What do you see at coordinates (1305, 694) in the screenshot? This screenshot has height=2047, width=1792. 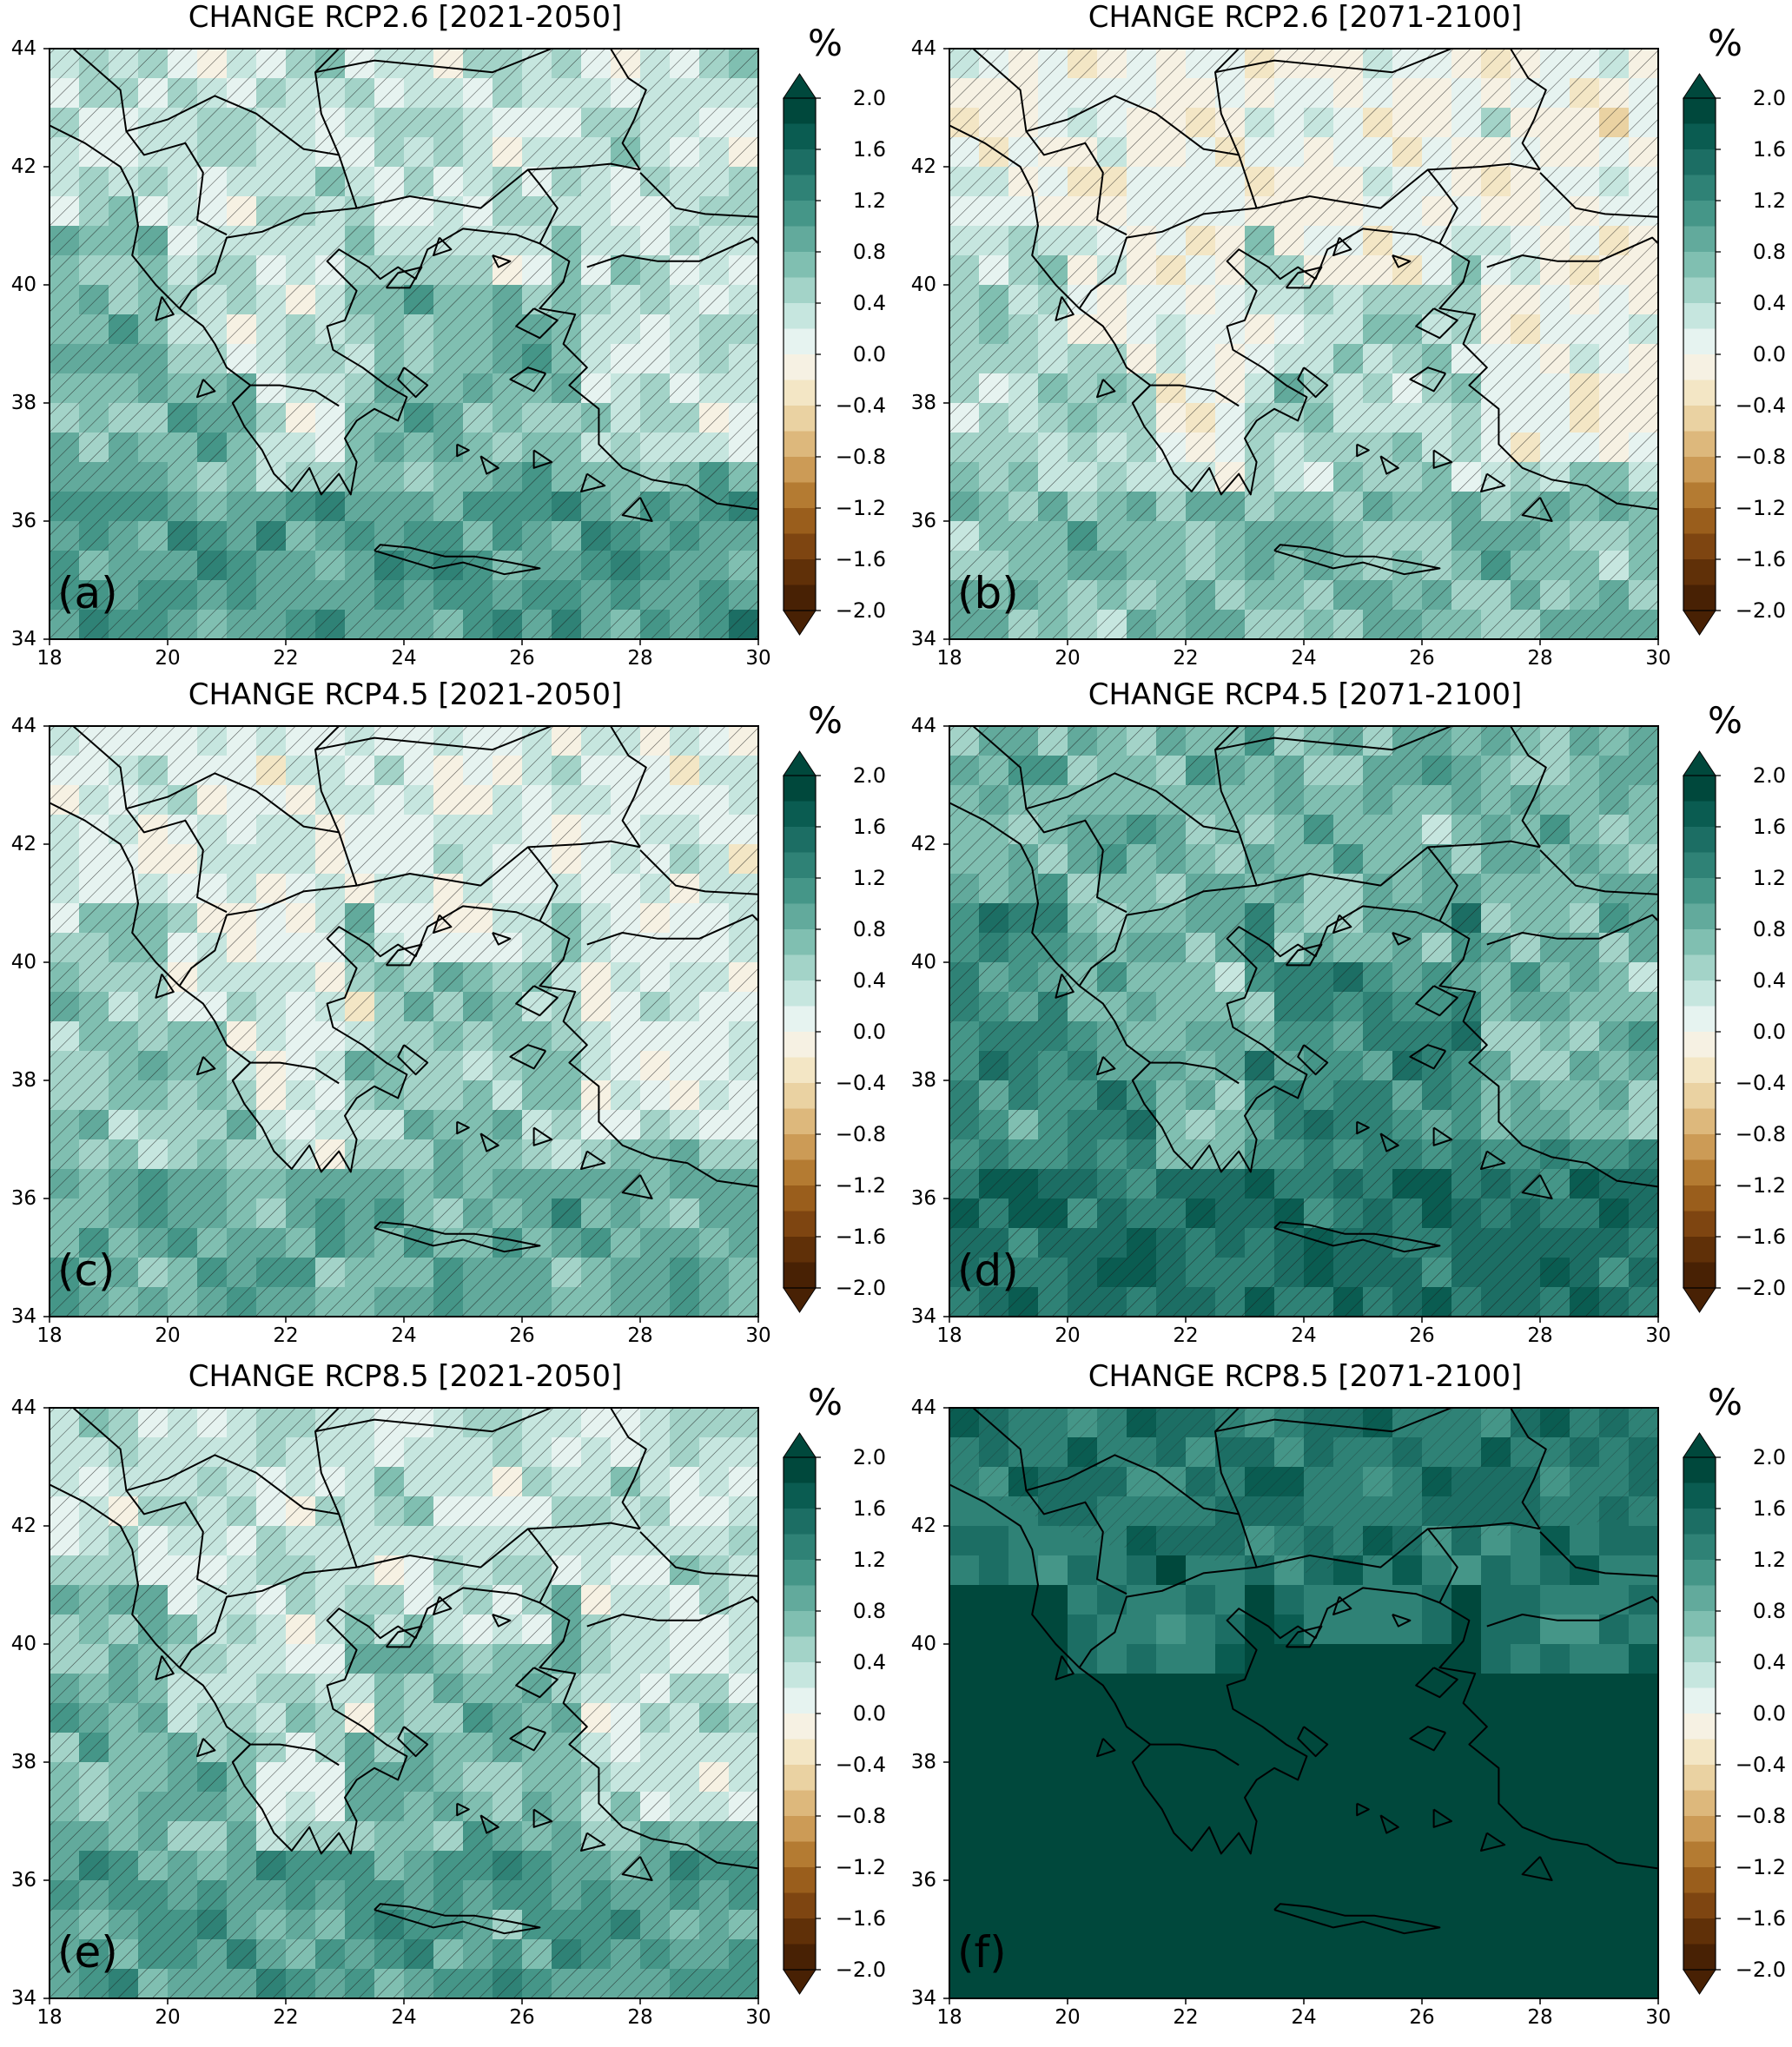 I see `panel-title: CHANGE RCP4.5 [2071-2100]` at bounding box center [1305, 694].